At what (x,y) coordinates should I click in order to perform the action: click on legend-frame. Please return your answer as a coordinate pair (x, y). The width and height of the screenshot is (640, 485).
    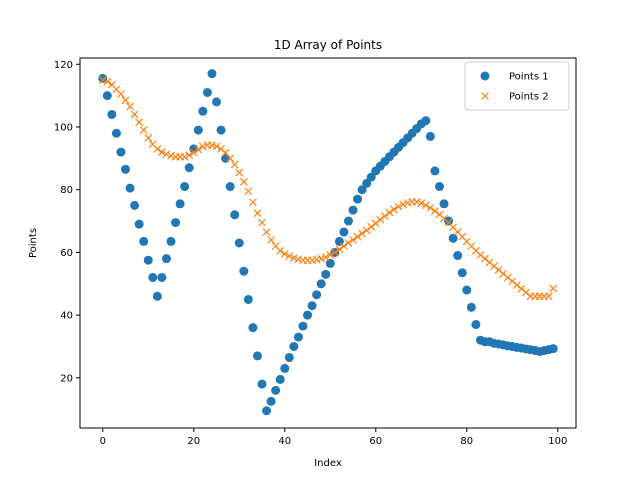
    Looking at the image, I should click on (517, 86).